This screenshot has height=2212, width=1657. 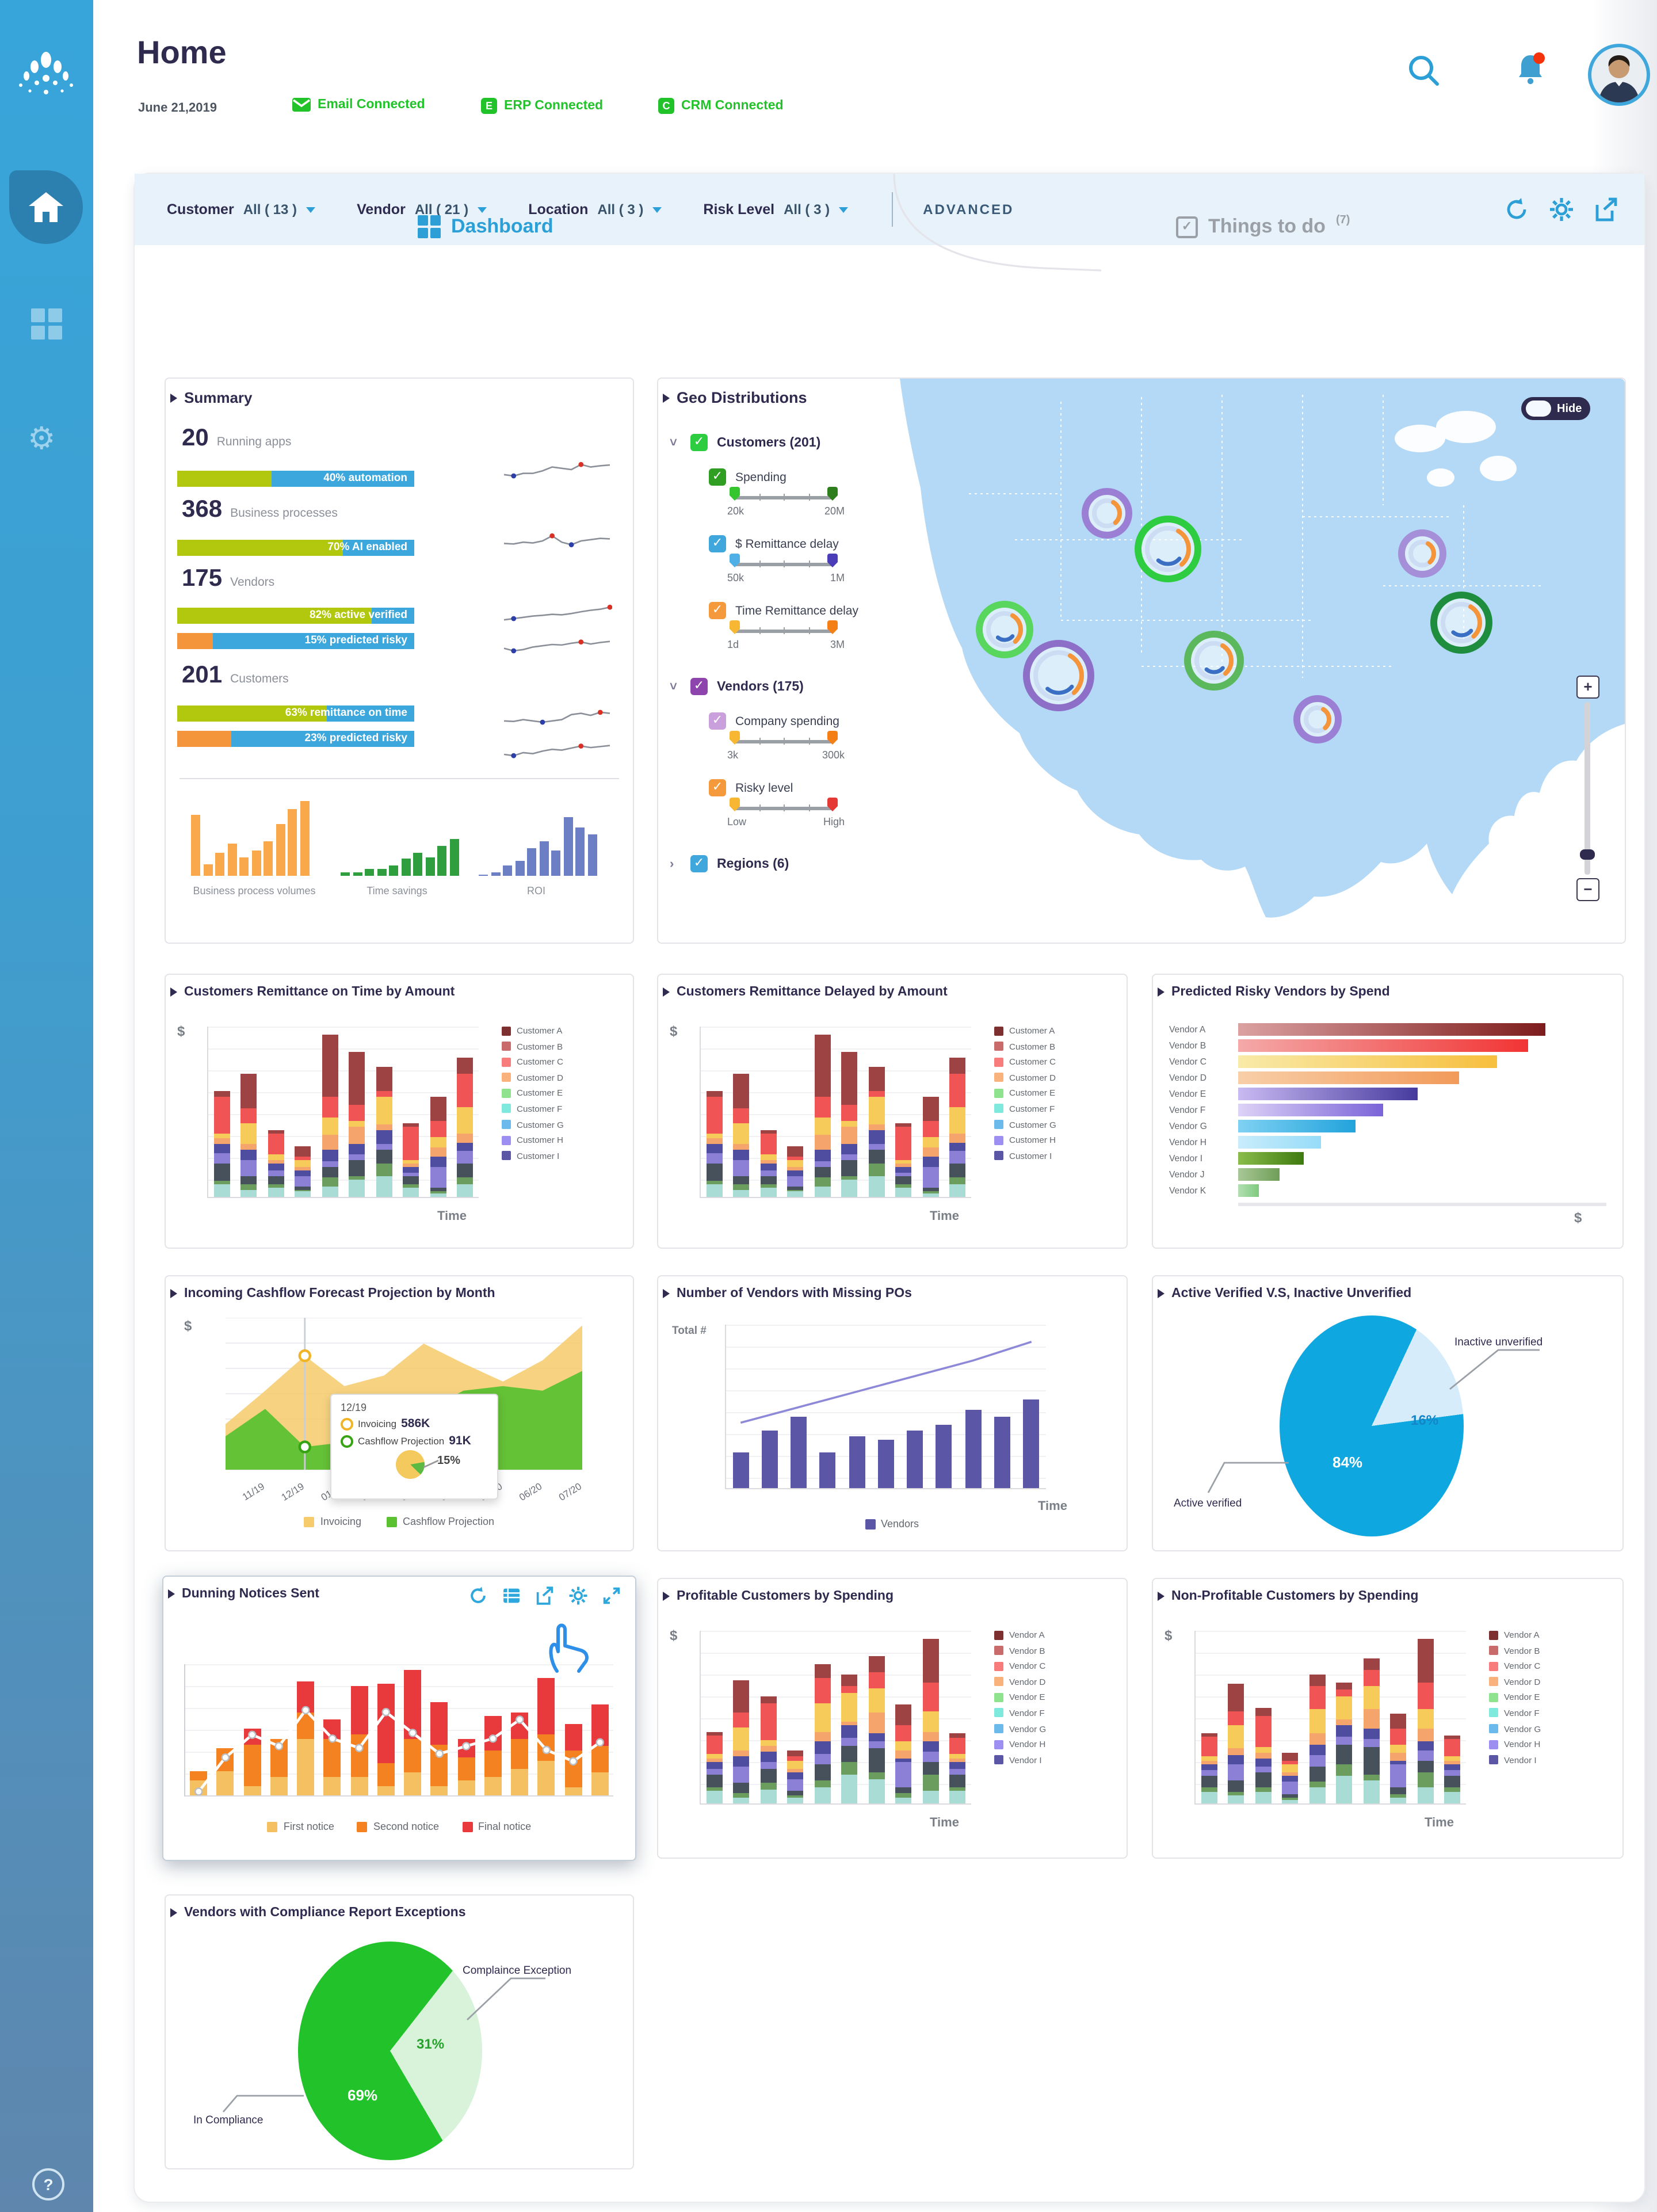 What do you see at coordinates (1208, 1503) in the screenshot?
I see `pie-slice-label: Active verified` at bounding box center [1208, 1503].